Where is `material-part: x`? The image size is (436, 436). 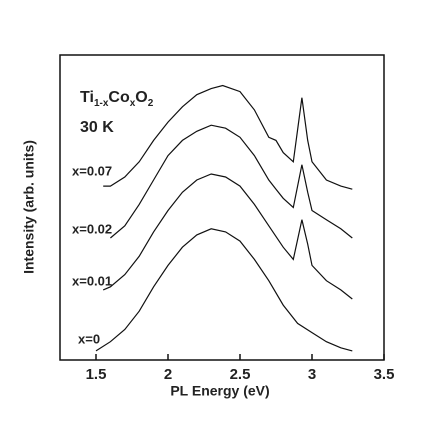 material-part: x is located at coordinates (133, 103).